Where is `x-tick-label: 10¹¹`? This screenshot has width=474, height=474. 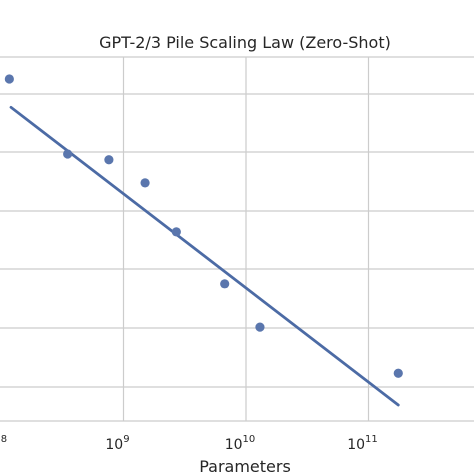 x-tick-label: 10¹¹ is located at coordinates (362, 443).